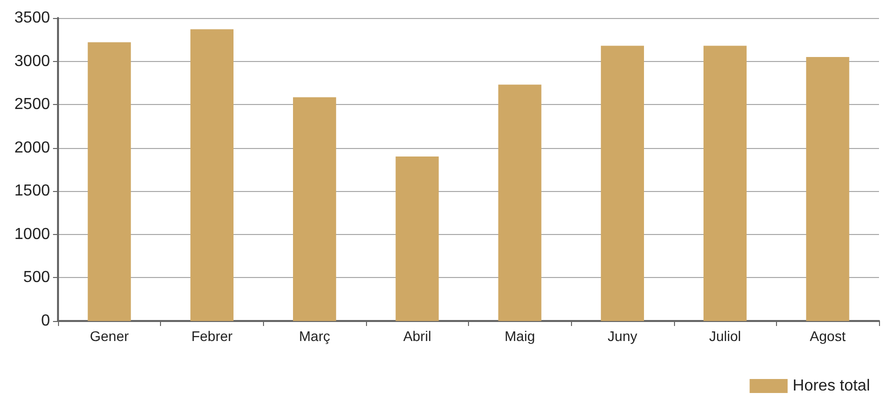 The height and width of the screenshot is (409, 891). Describe the element at coordinates (212, 336) in the screenshot. I see `x-tick-label: Febrer` at that location.